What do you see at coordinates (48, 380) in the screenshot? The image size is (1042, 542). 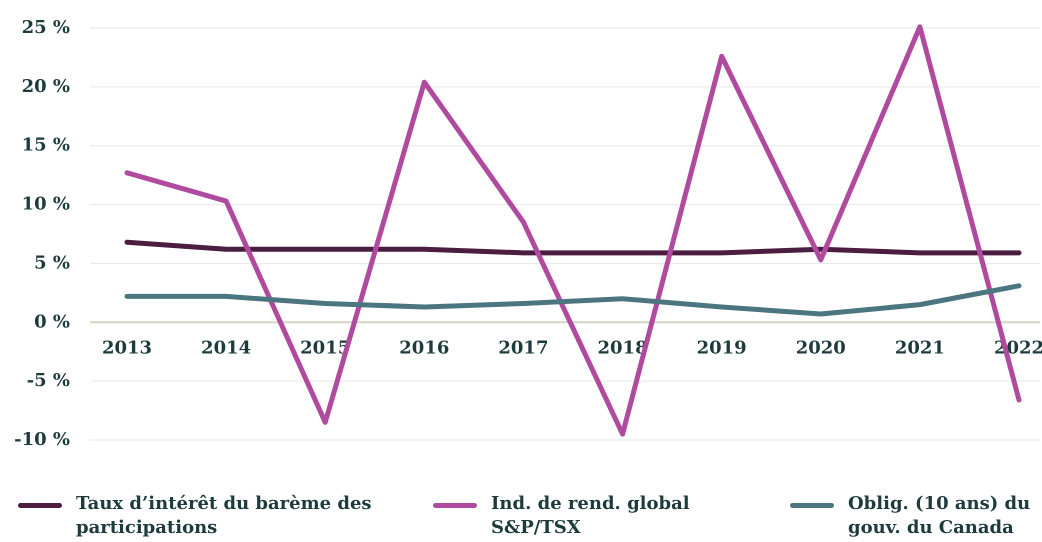 I see `y-tick-label: -5 %` at bounding box center [48, 380].